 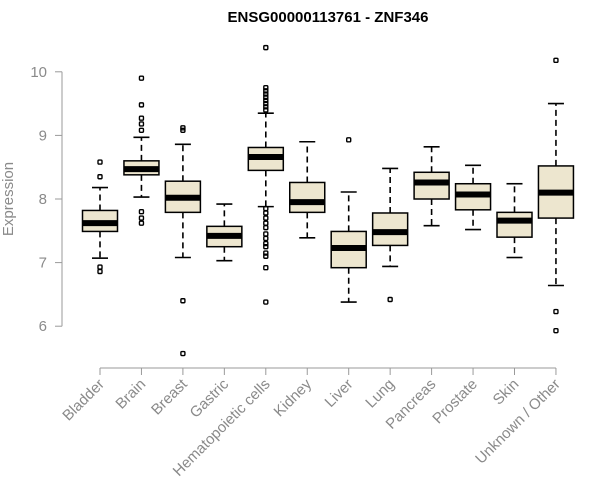 What do you see at coordinates (141, 150) in the screenshot?
I see `box-brain` at bounding box center [141, 150].